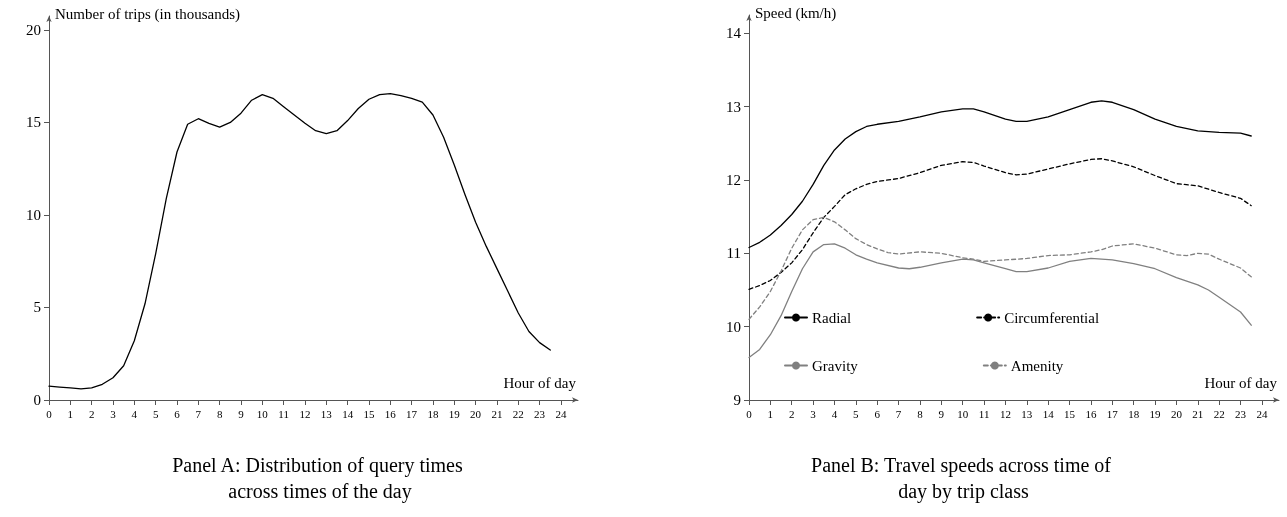  I want to click on legend-label: Circumferential, so click(1052, 317).